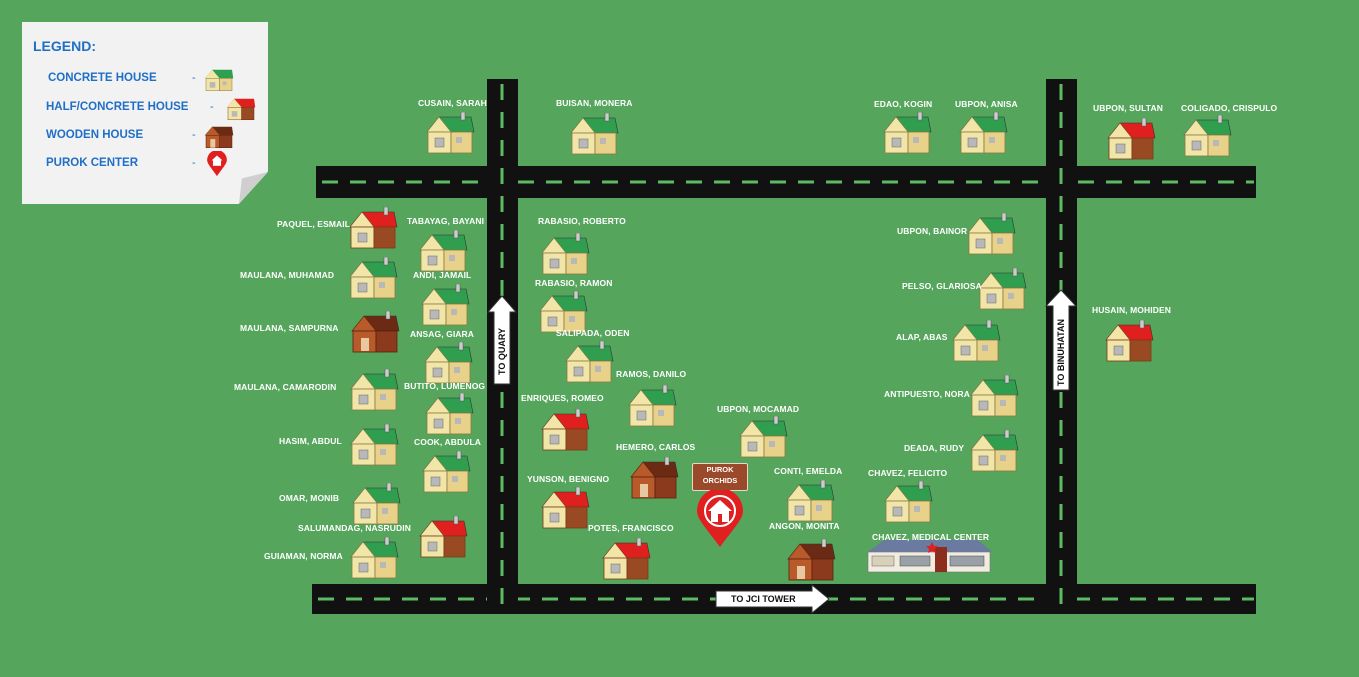 The width and height of the screenshot is (1359, 677). What do you see at coordinates (285, 387) in the screenshot?
I see `house-label: MAULANA, CAMARODIN` at bounding box center [285, 387].